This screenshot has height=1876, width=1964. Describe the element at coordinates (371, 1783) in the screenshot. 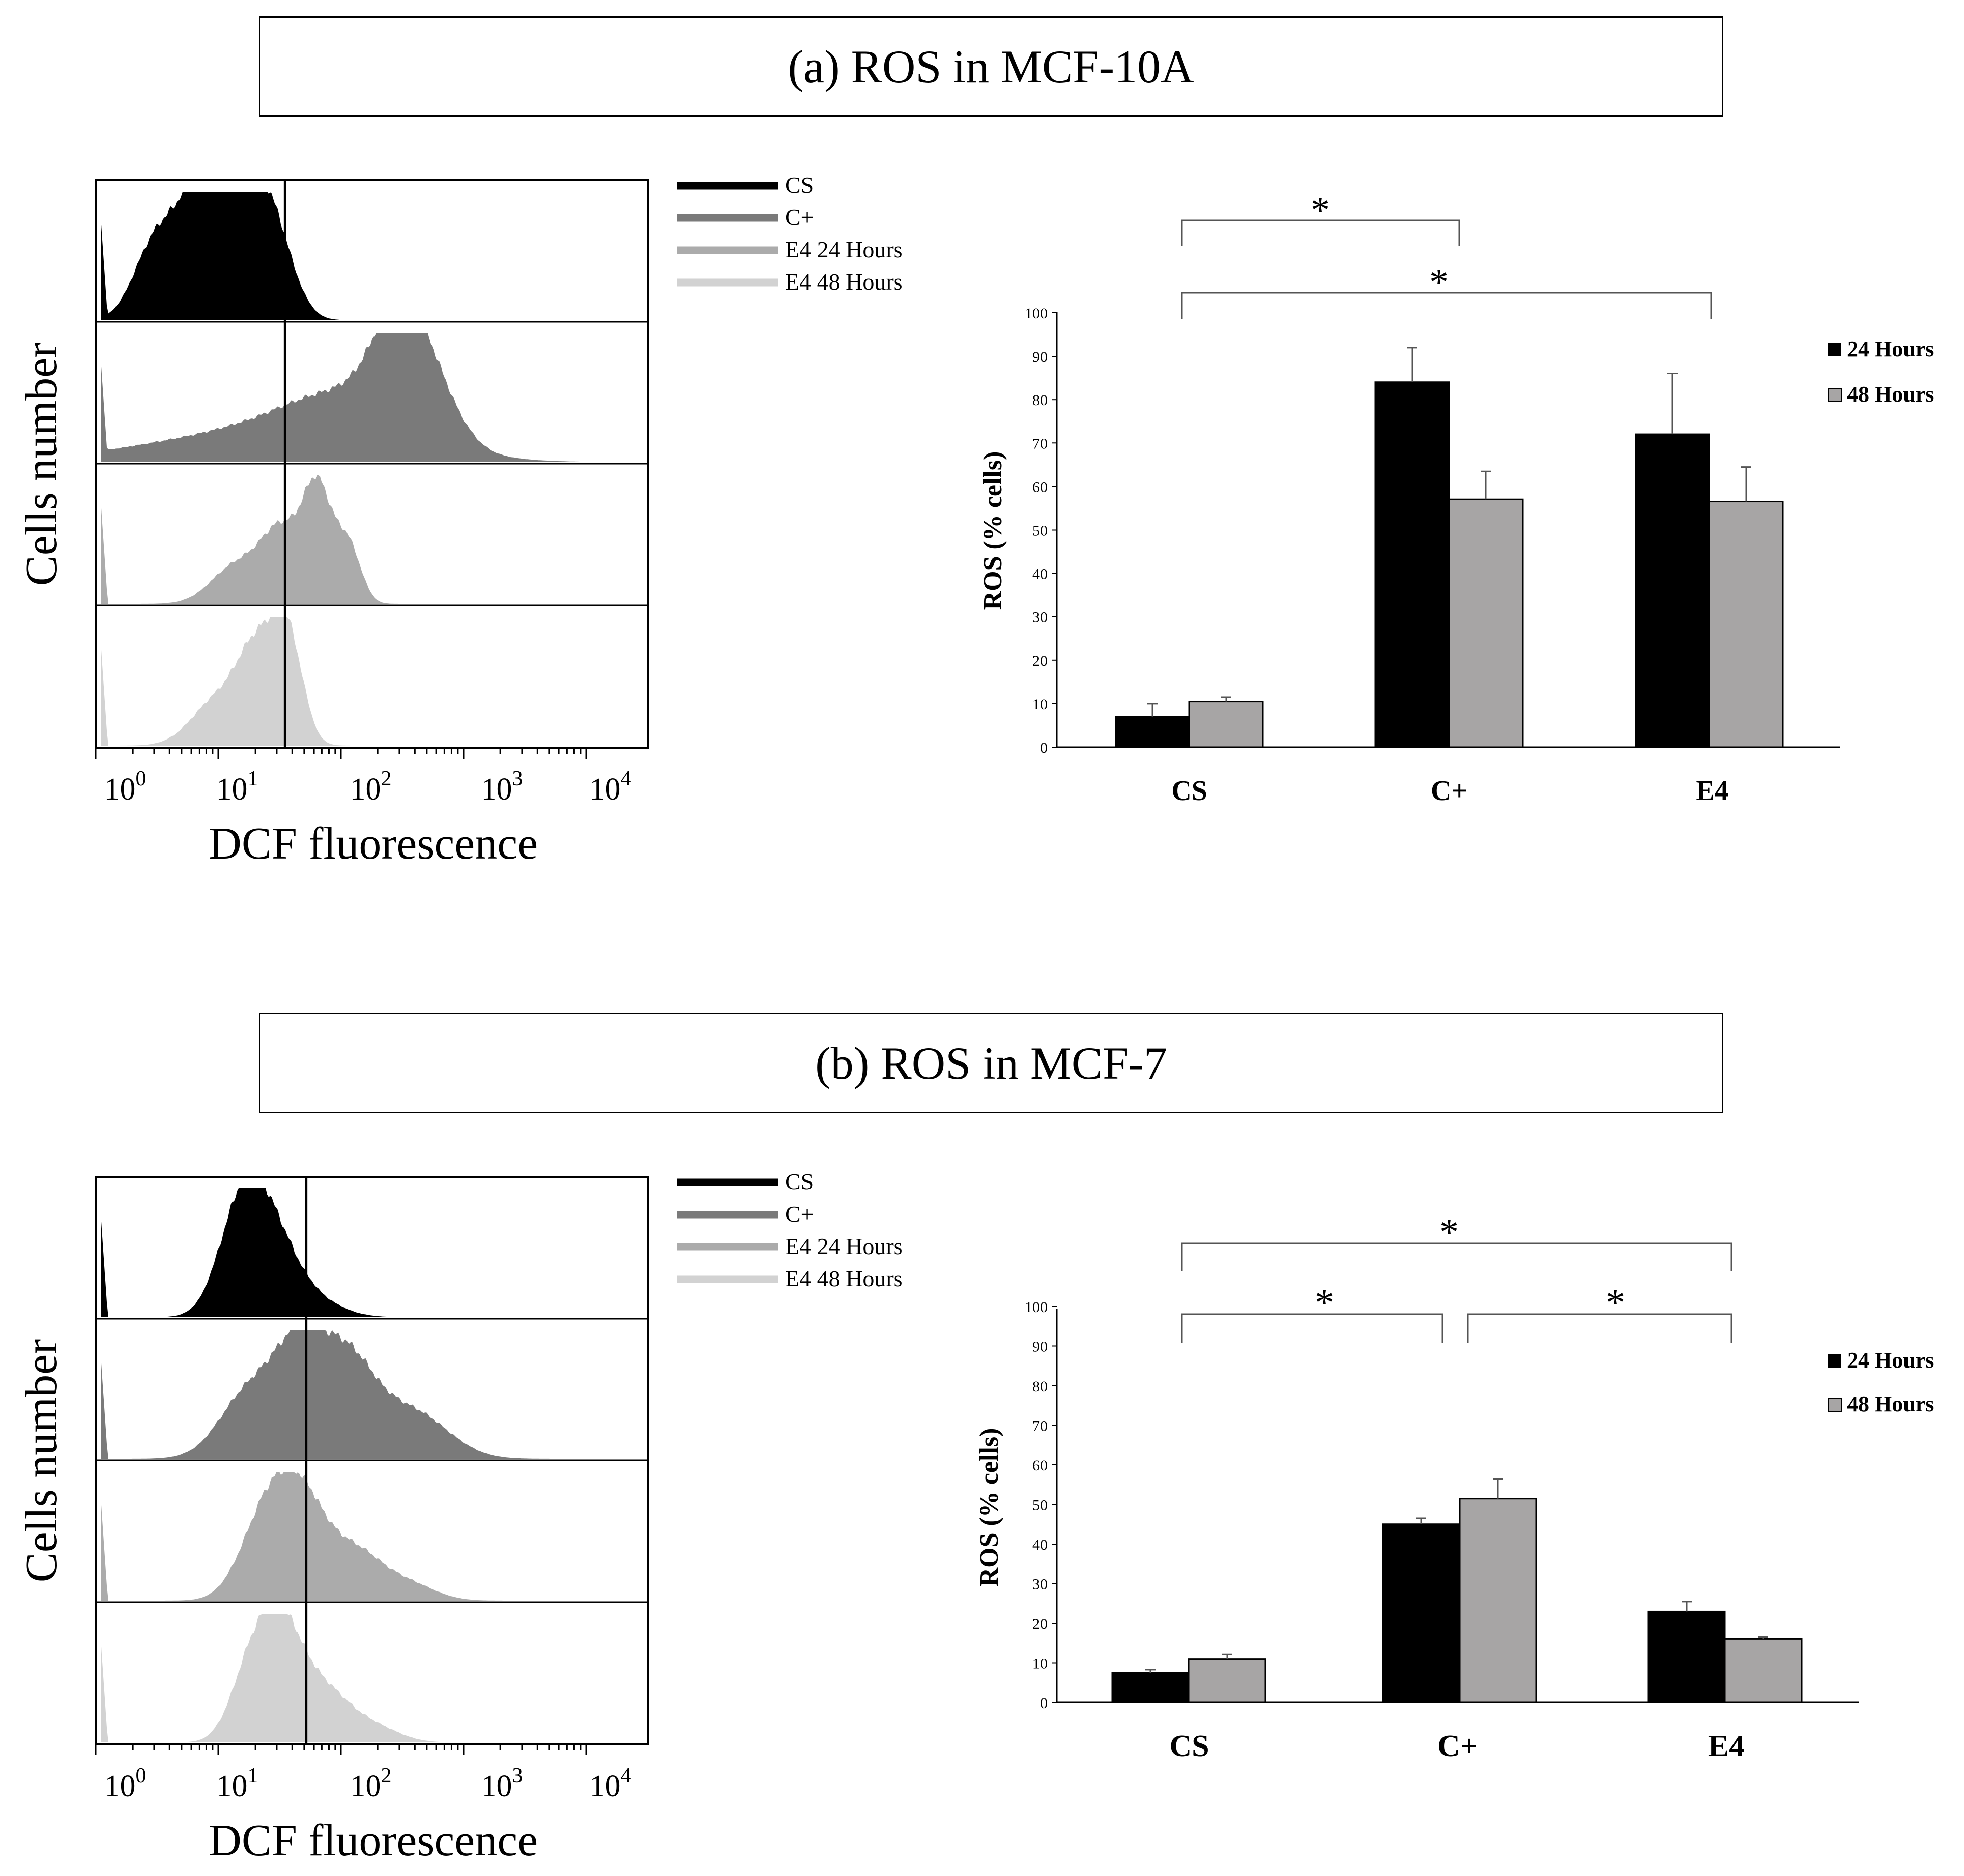

I see `histogram-tick-label: 10²` at that location.